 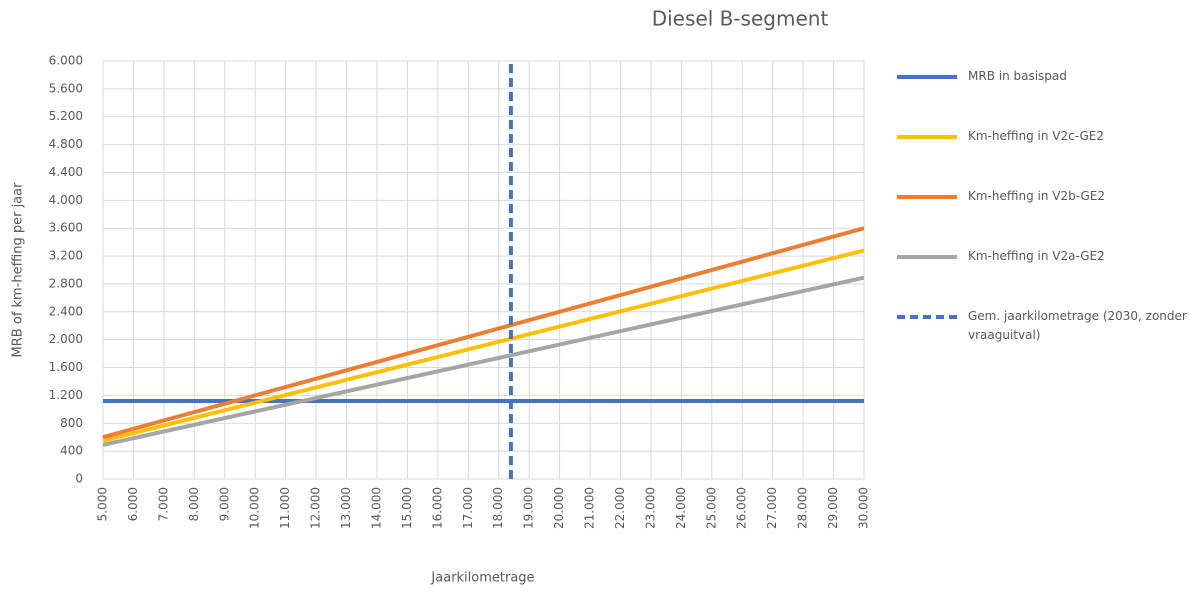 What do you see at coordinates (285, 508) in the screenshot?
I see `x-tick-label: 11.000` at bounding box center [285, 508].